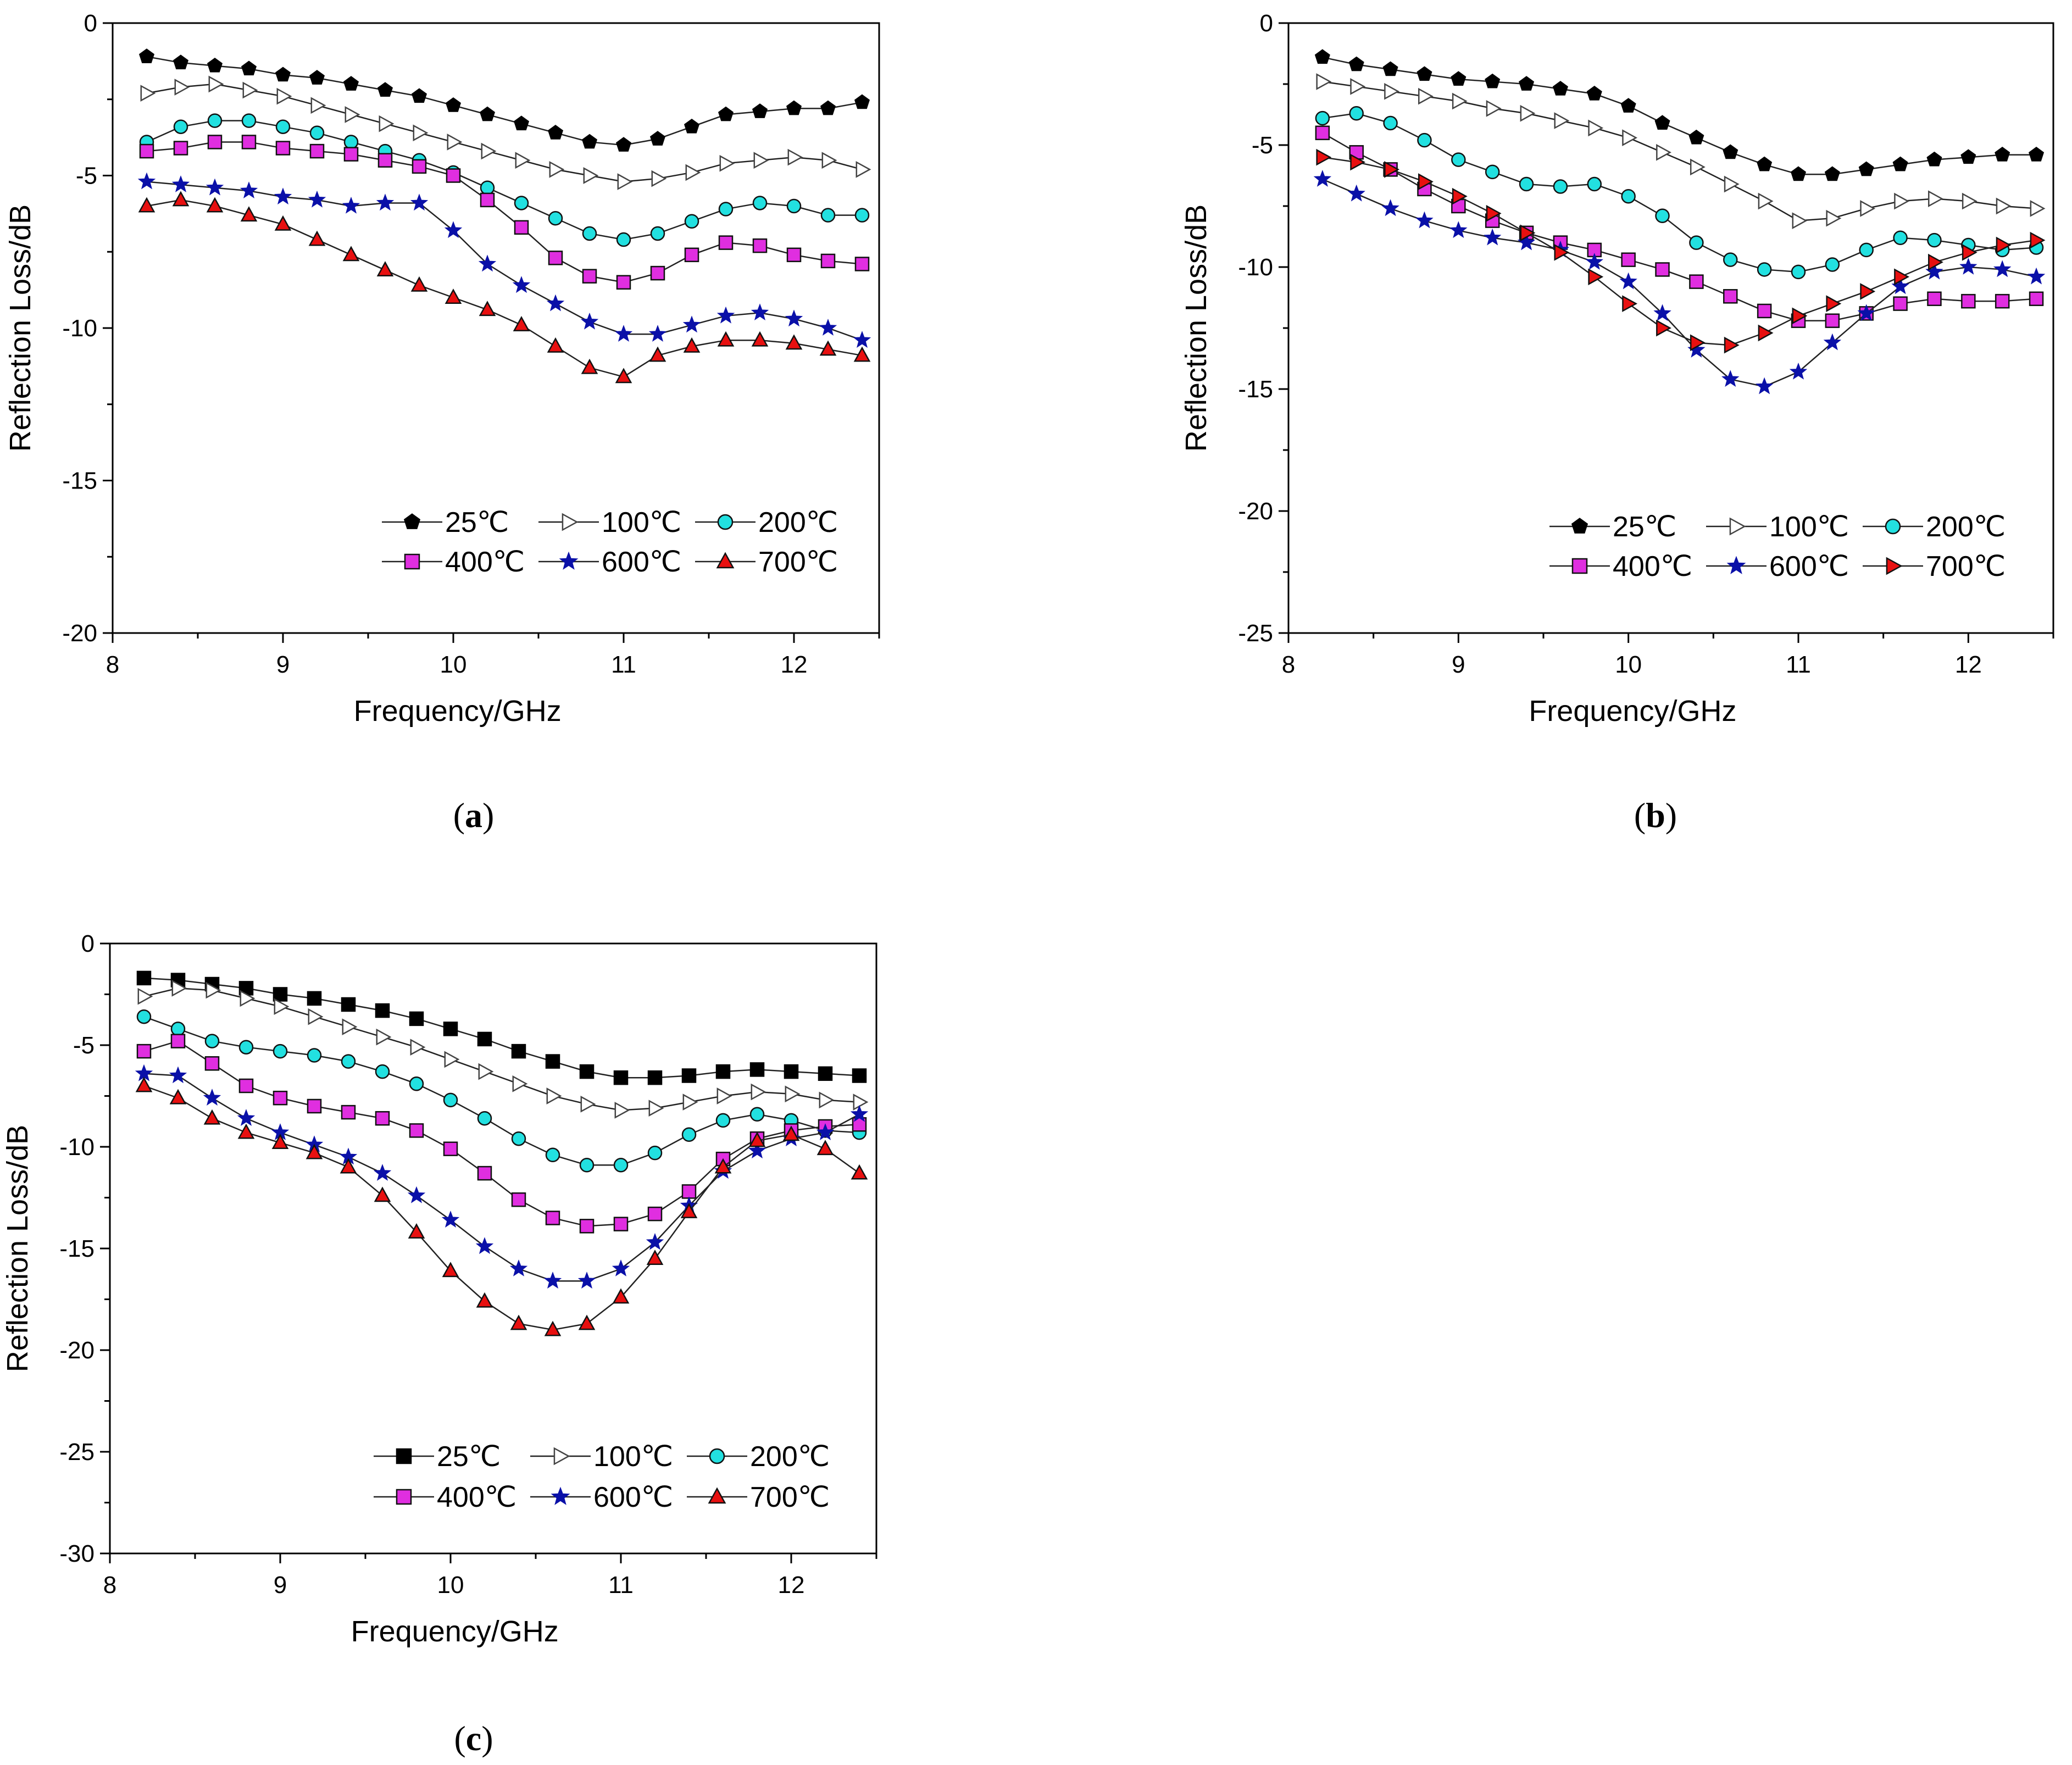 Image resolution: width=2072 pixels, height=1765 pixels. Describe the element at coordinates (485, 562) in the screenshot. I see `legend-label: 400℃` at that location.